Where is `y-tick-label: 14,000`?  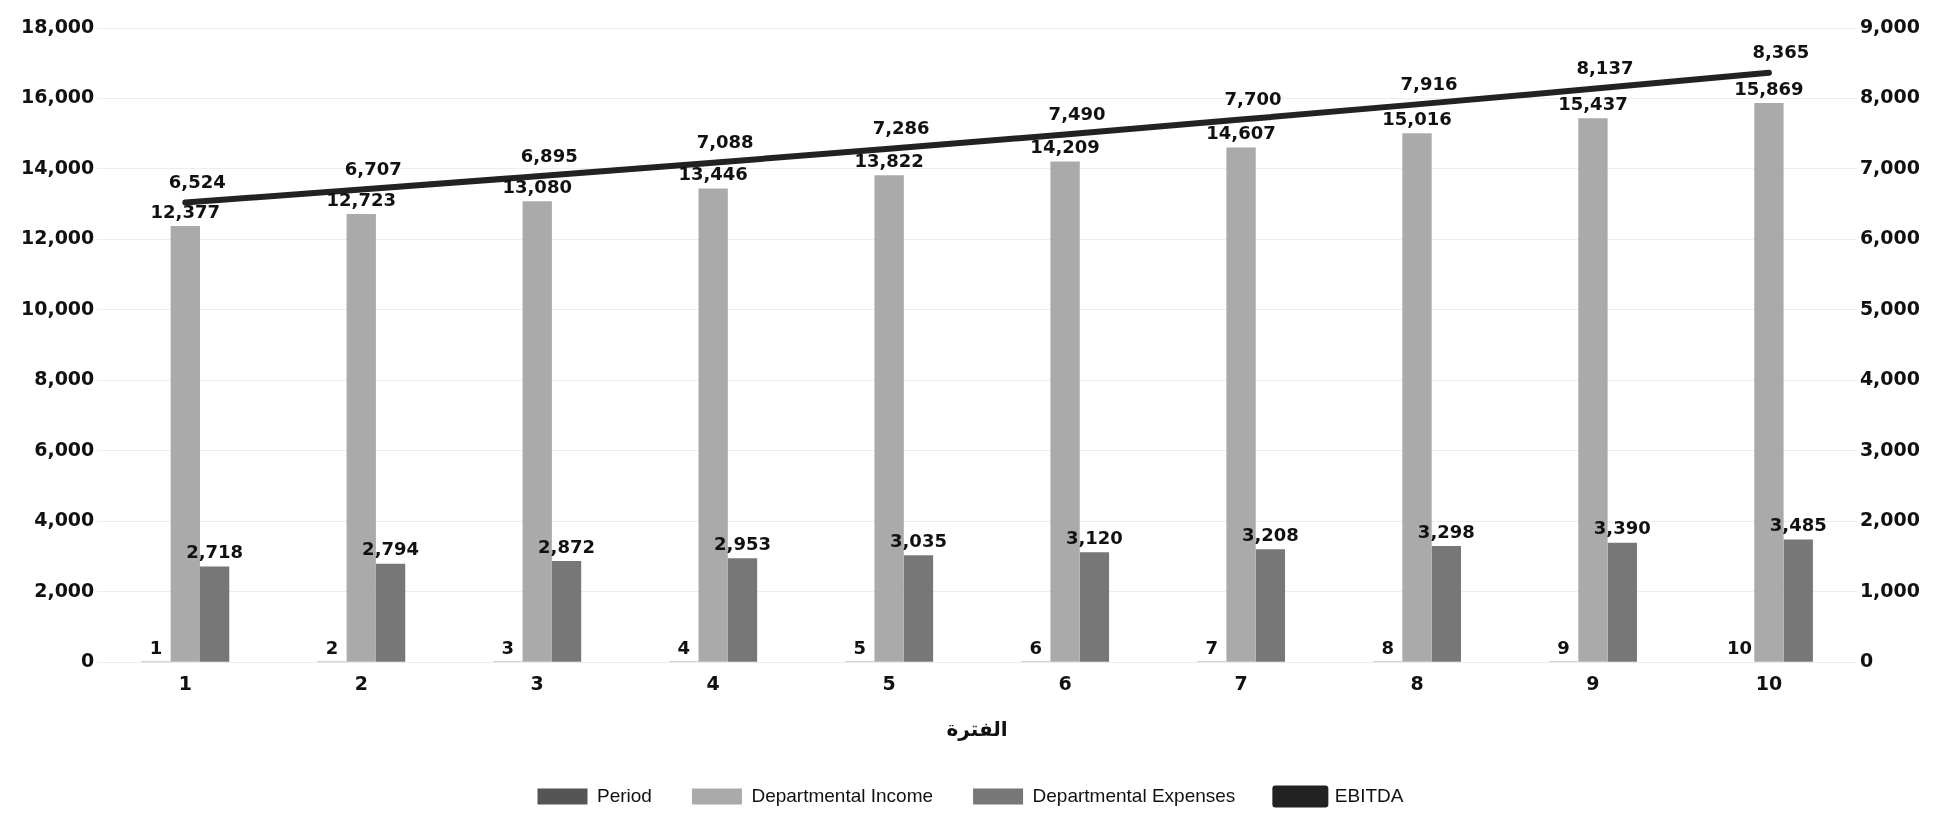 y-tick-label: 14,000 is located at coordinates (57, 166).